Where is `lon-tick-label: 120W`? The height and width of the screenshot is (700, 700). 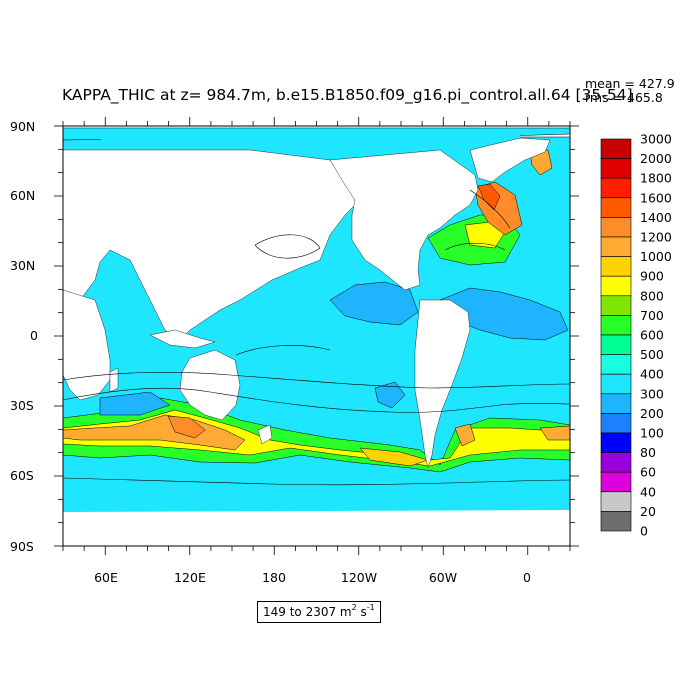 lon-tick-label: 120W is located at coordinates (359, 577).